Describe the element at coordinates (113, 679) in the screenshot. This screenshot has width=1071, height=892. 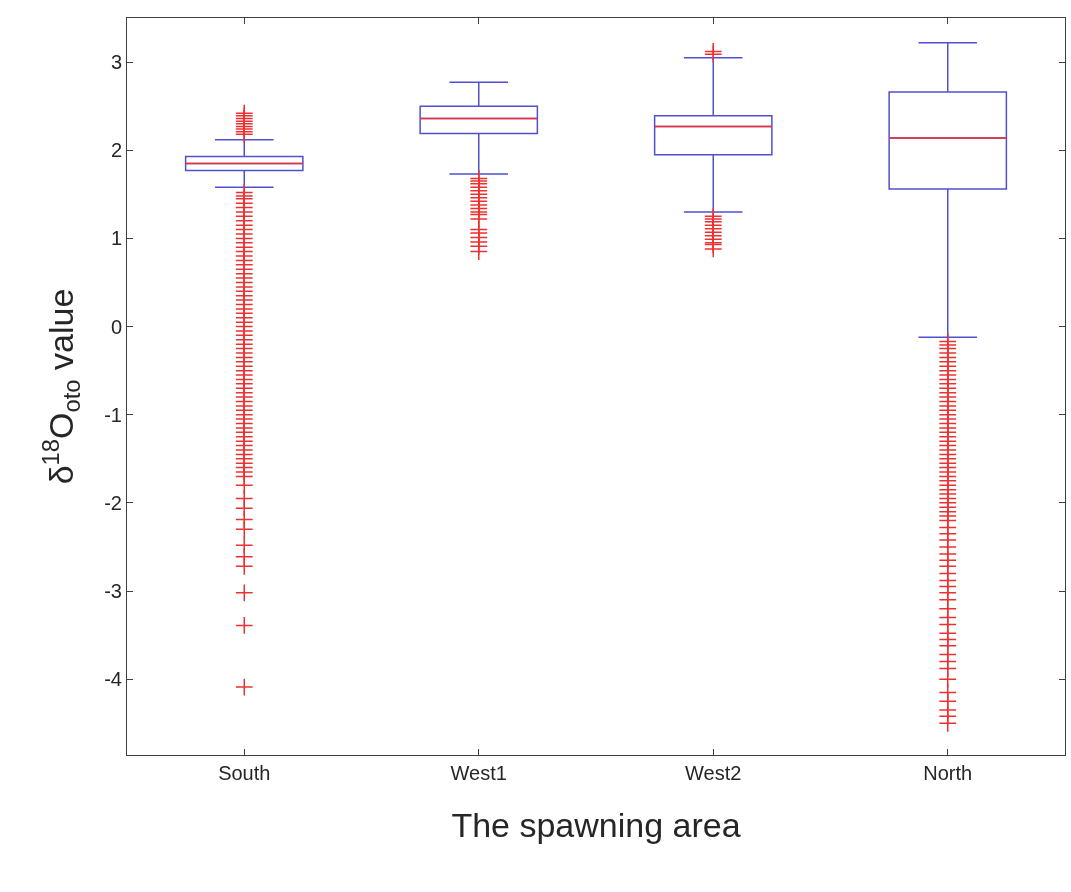
I see `y-tick-label: -4` at that location.